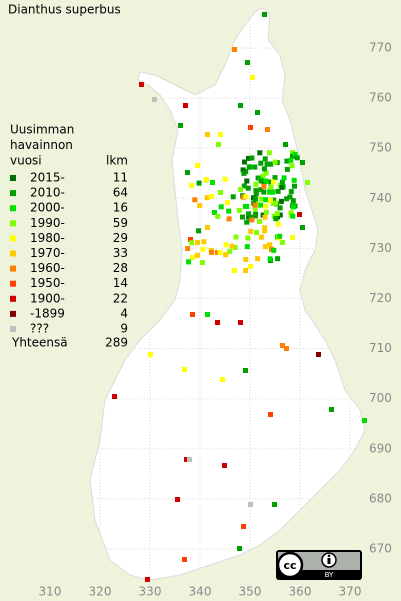 The height and width of the screenshot is (601, 401). What do you see at coordinates (150, 592) in the screenshot?
I see `x-tick-label: 330` at bounding box center [150, 592].